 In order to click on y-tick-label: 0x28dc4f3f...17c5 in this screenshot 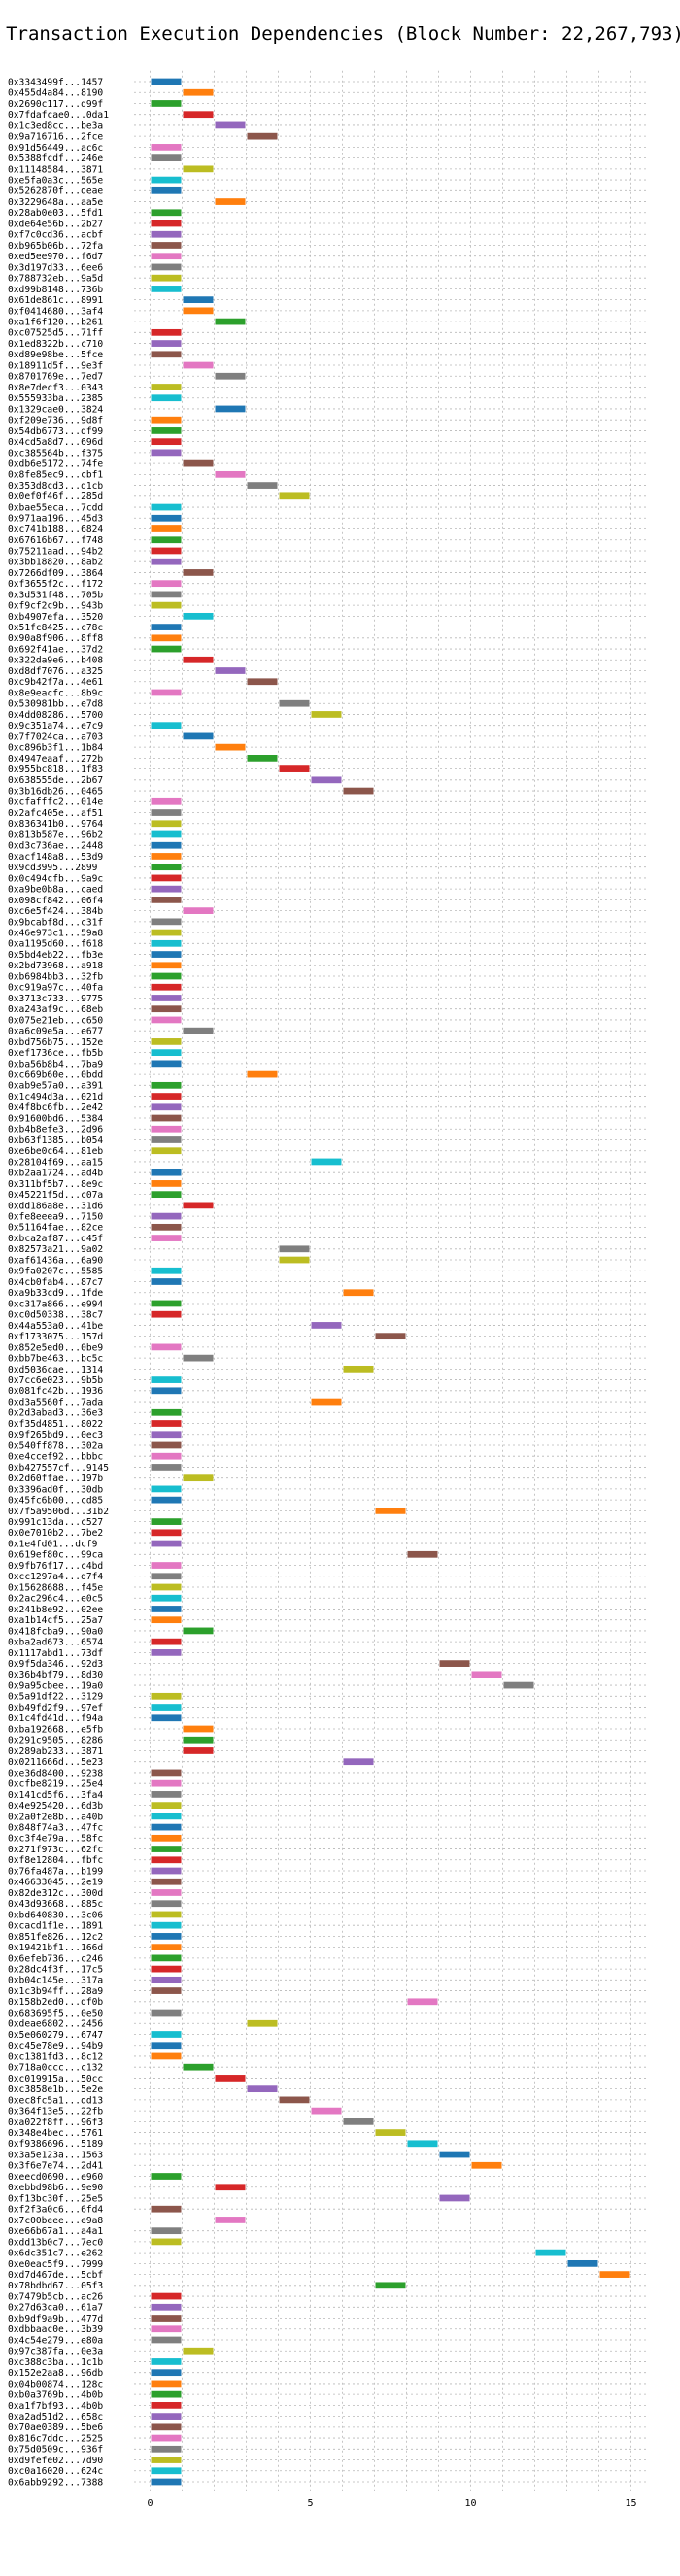, I will do `click(55, 1970)`.